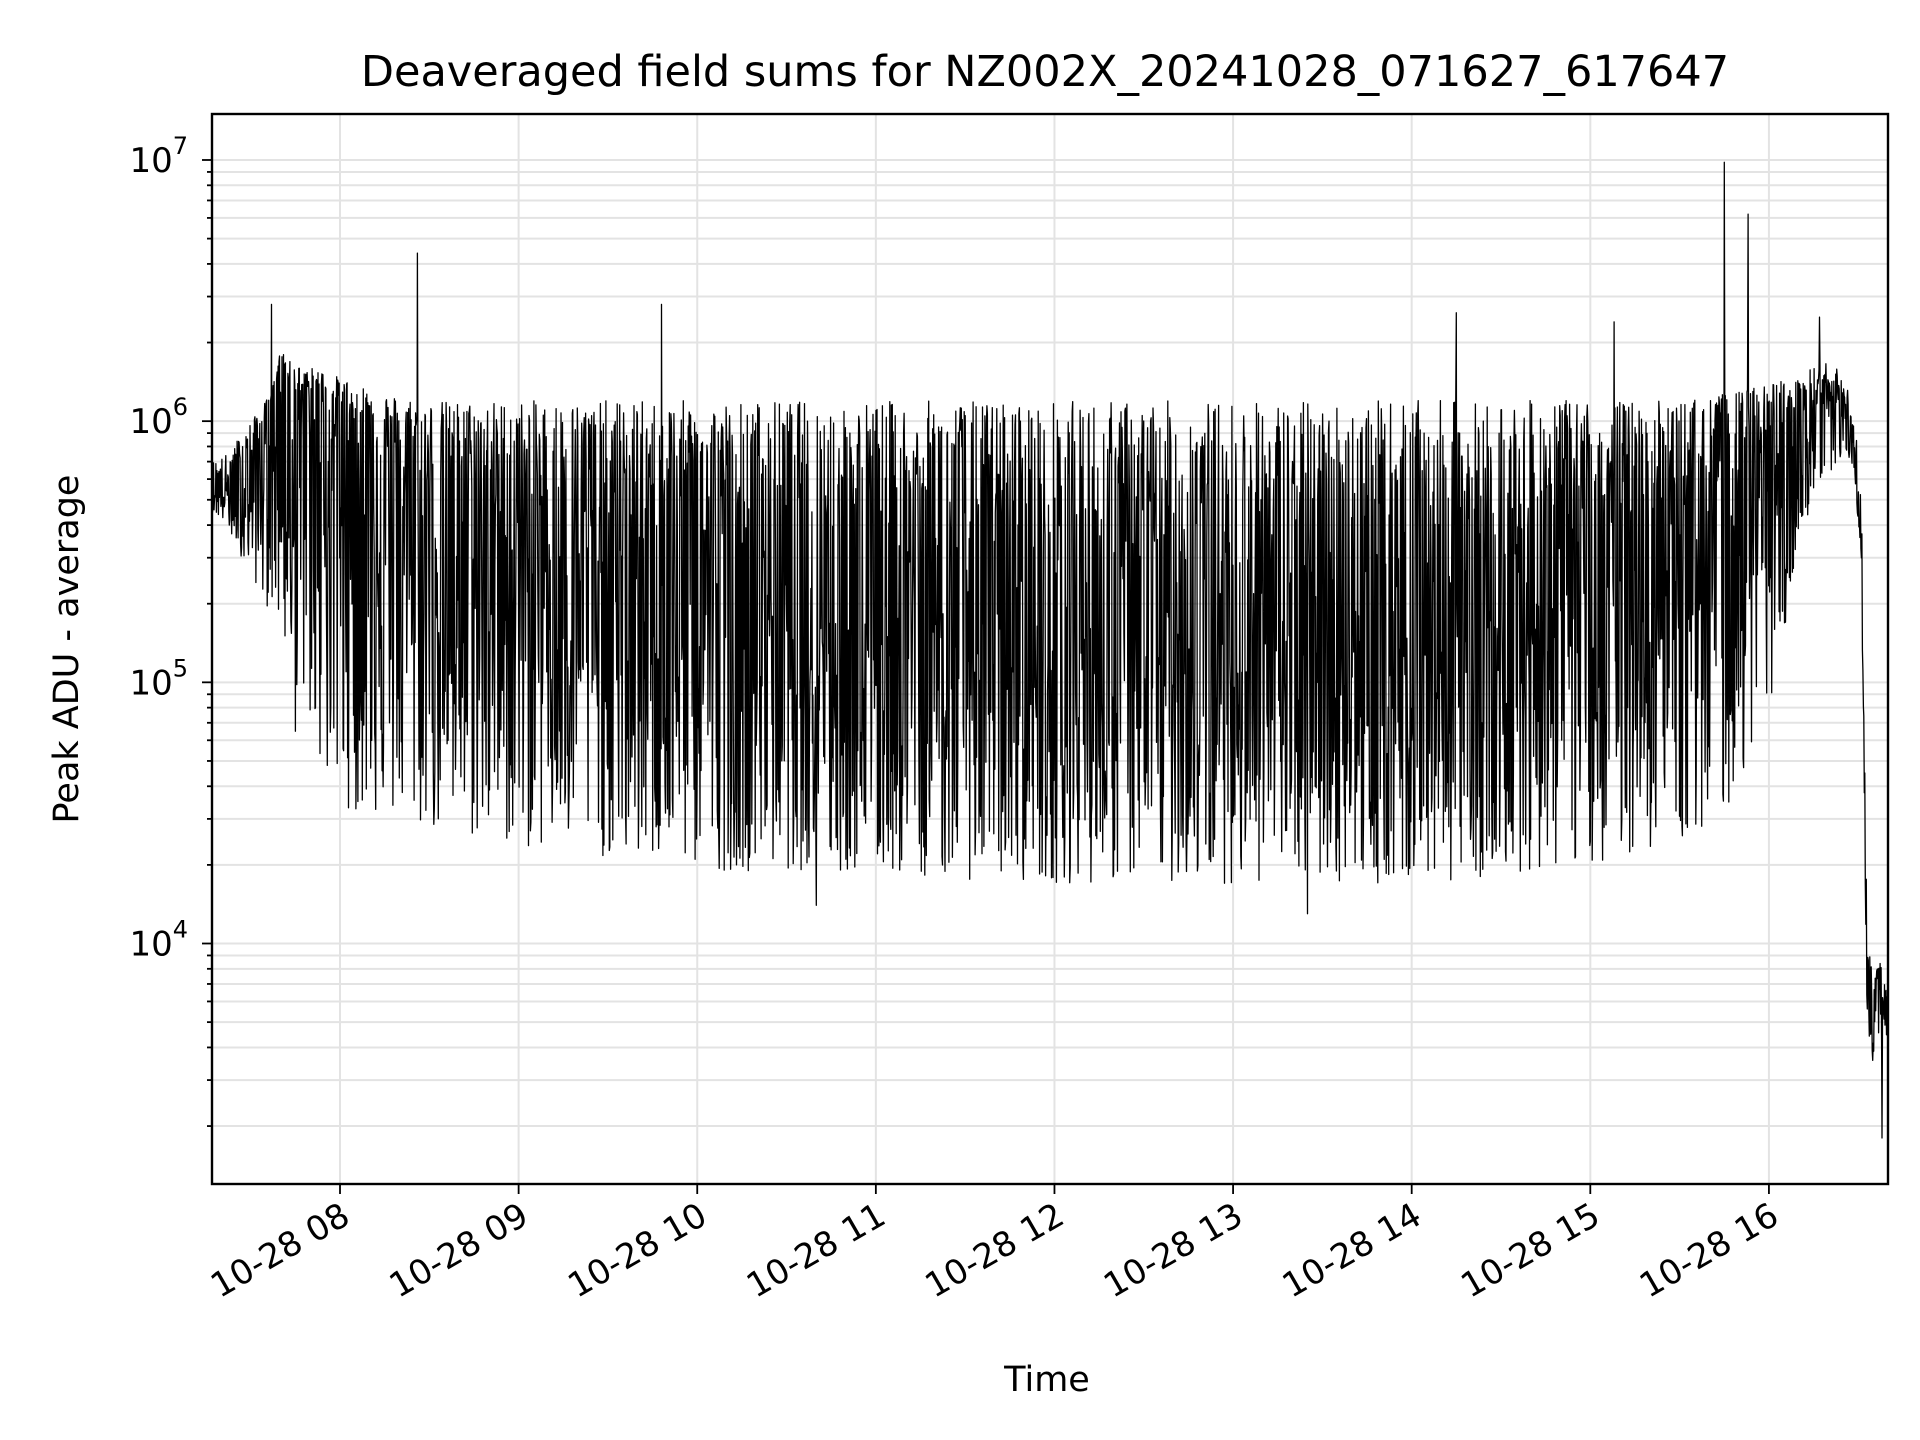 This screenshot has height=1440, width=1920. What do you see at coordinates (67, 649) in the screenshot?
I see `y-axis-label: Peak ADU - average` at bounding box center [67, 649].